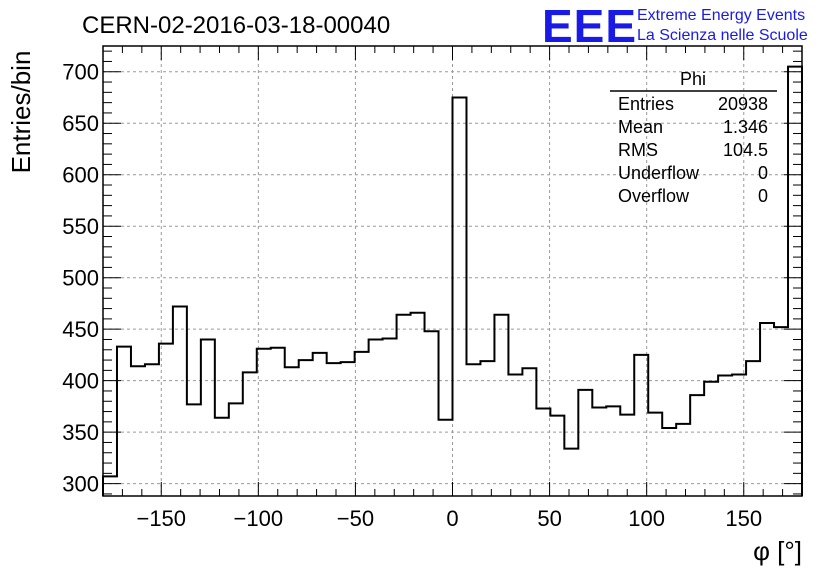 This screenshot has width=836, height=572. Describe the element at coordinates (80, 72) in the screenshot. I see `y-tick-label: 700` at that location.